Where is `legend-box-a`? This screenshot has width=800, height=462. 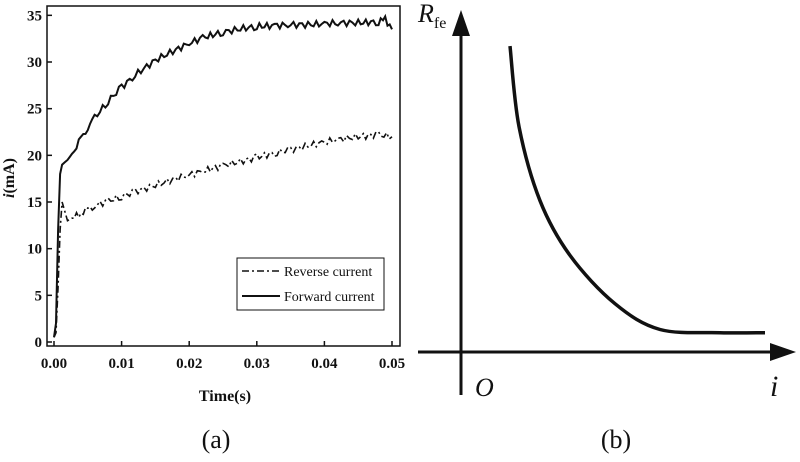 legend-box-a is located at coordinates (310, 284).